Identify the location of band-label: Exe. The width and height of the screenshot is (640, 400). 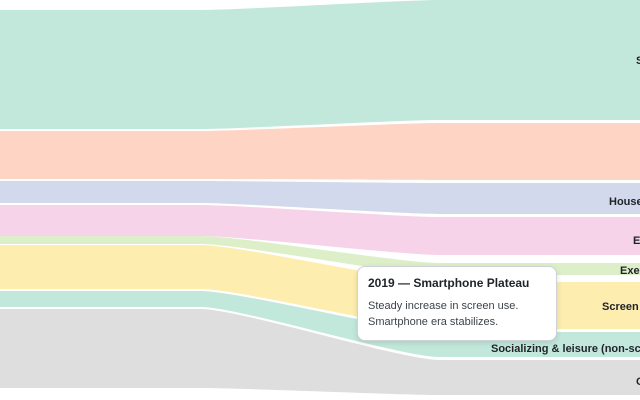
(630, 271).